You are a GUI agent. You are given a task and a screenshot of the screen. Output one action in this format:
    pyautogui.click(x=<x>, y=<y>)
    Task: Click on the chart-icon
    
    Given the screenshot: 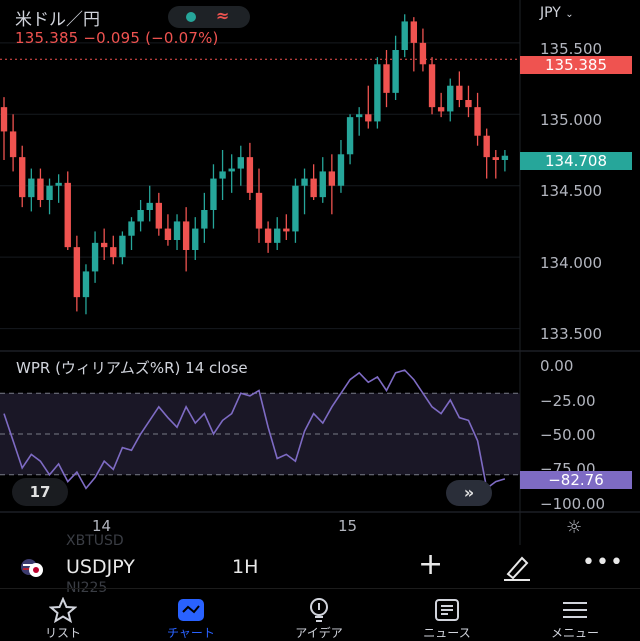 What is the action you would take?
    pyautogui.click(x=191, y=610)
    